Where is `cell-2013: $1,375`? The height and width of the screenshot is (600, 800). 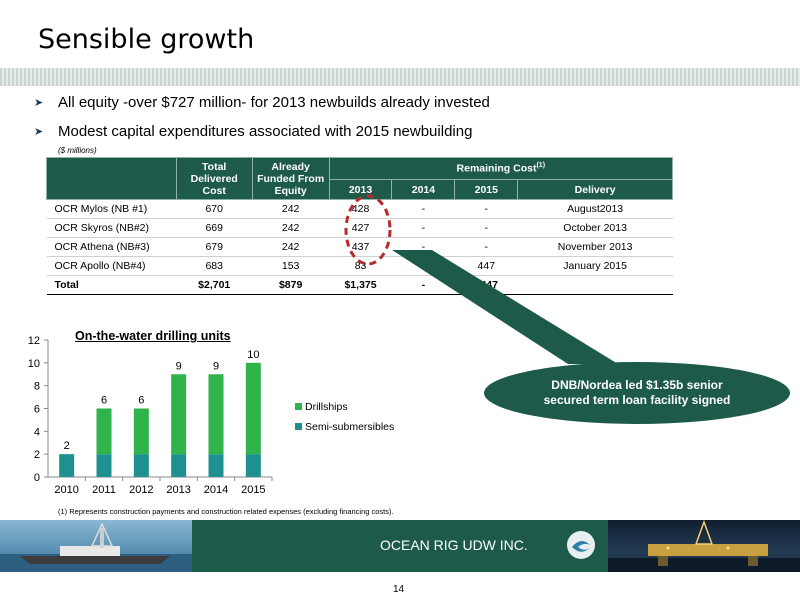
cell-2013: $1,375 is located at coordinates (360, 285).